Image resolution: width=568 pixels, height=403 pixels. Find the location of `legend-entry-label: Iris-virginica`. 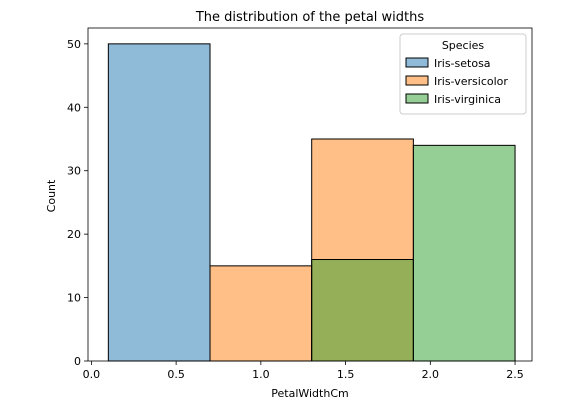

legend-entry-label: Iris-virginica is located at coordinates (467, 99).